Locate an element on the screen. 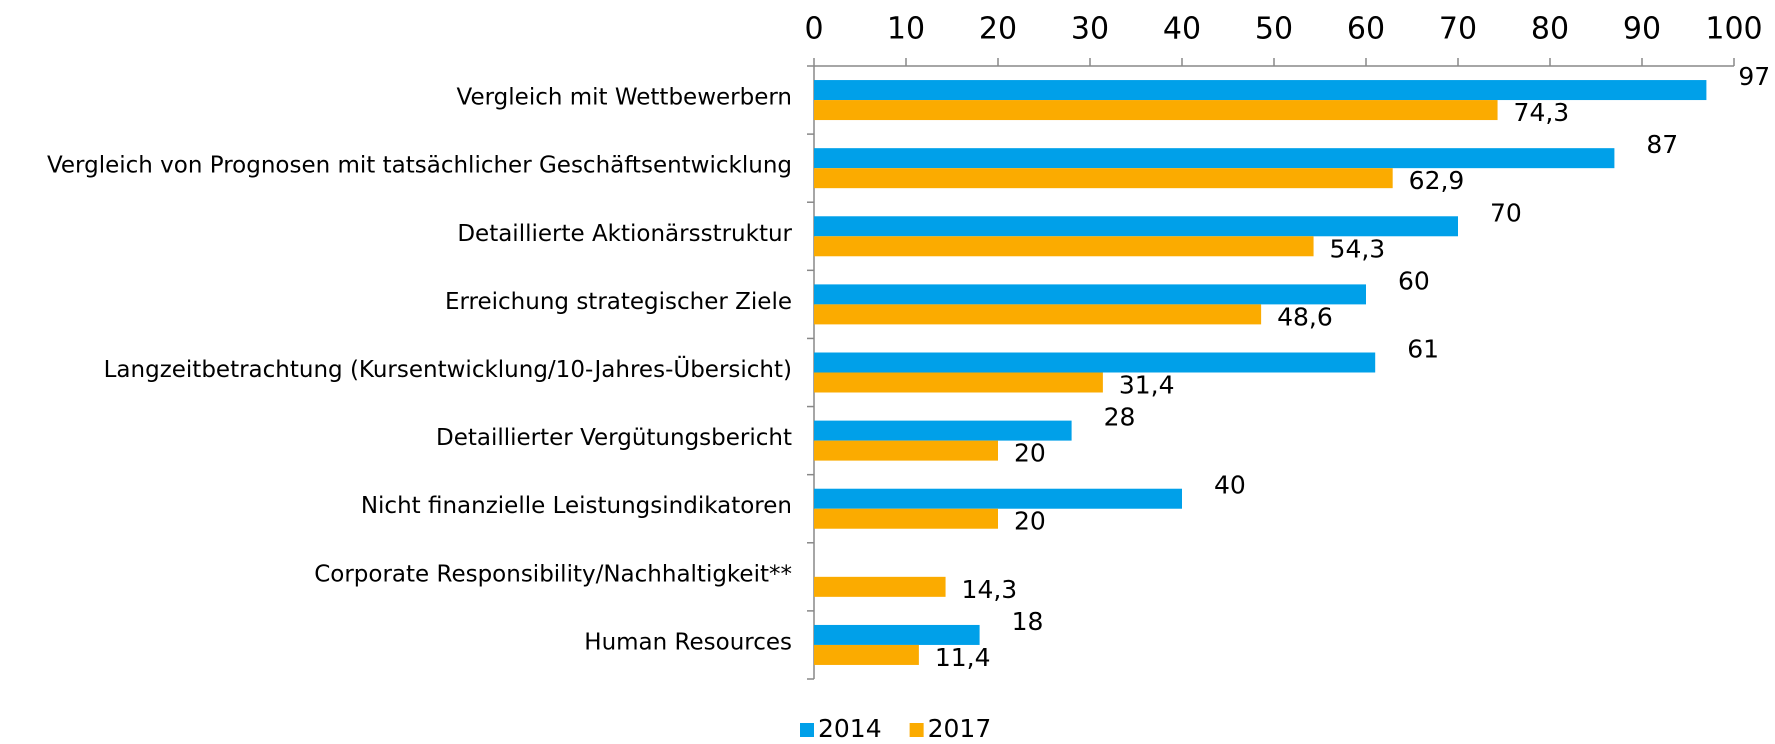 The image size is (1775, 744). value-label: 54,3 is located at coordinates (1358, 248).